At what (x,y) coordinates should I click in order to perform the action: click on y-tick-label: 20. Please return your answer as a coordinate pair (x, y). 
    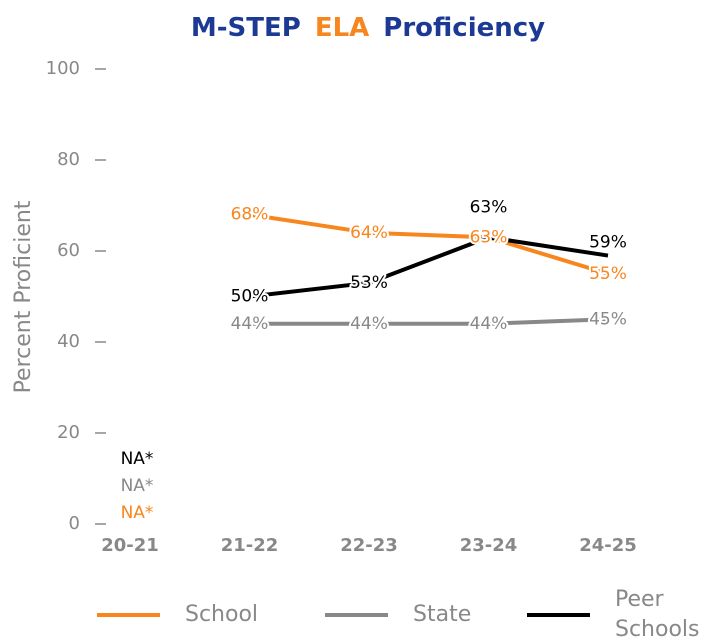
    Looking at the image, I should click on (68, 432).